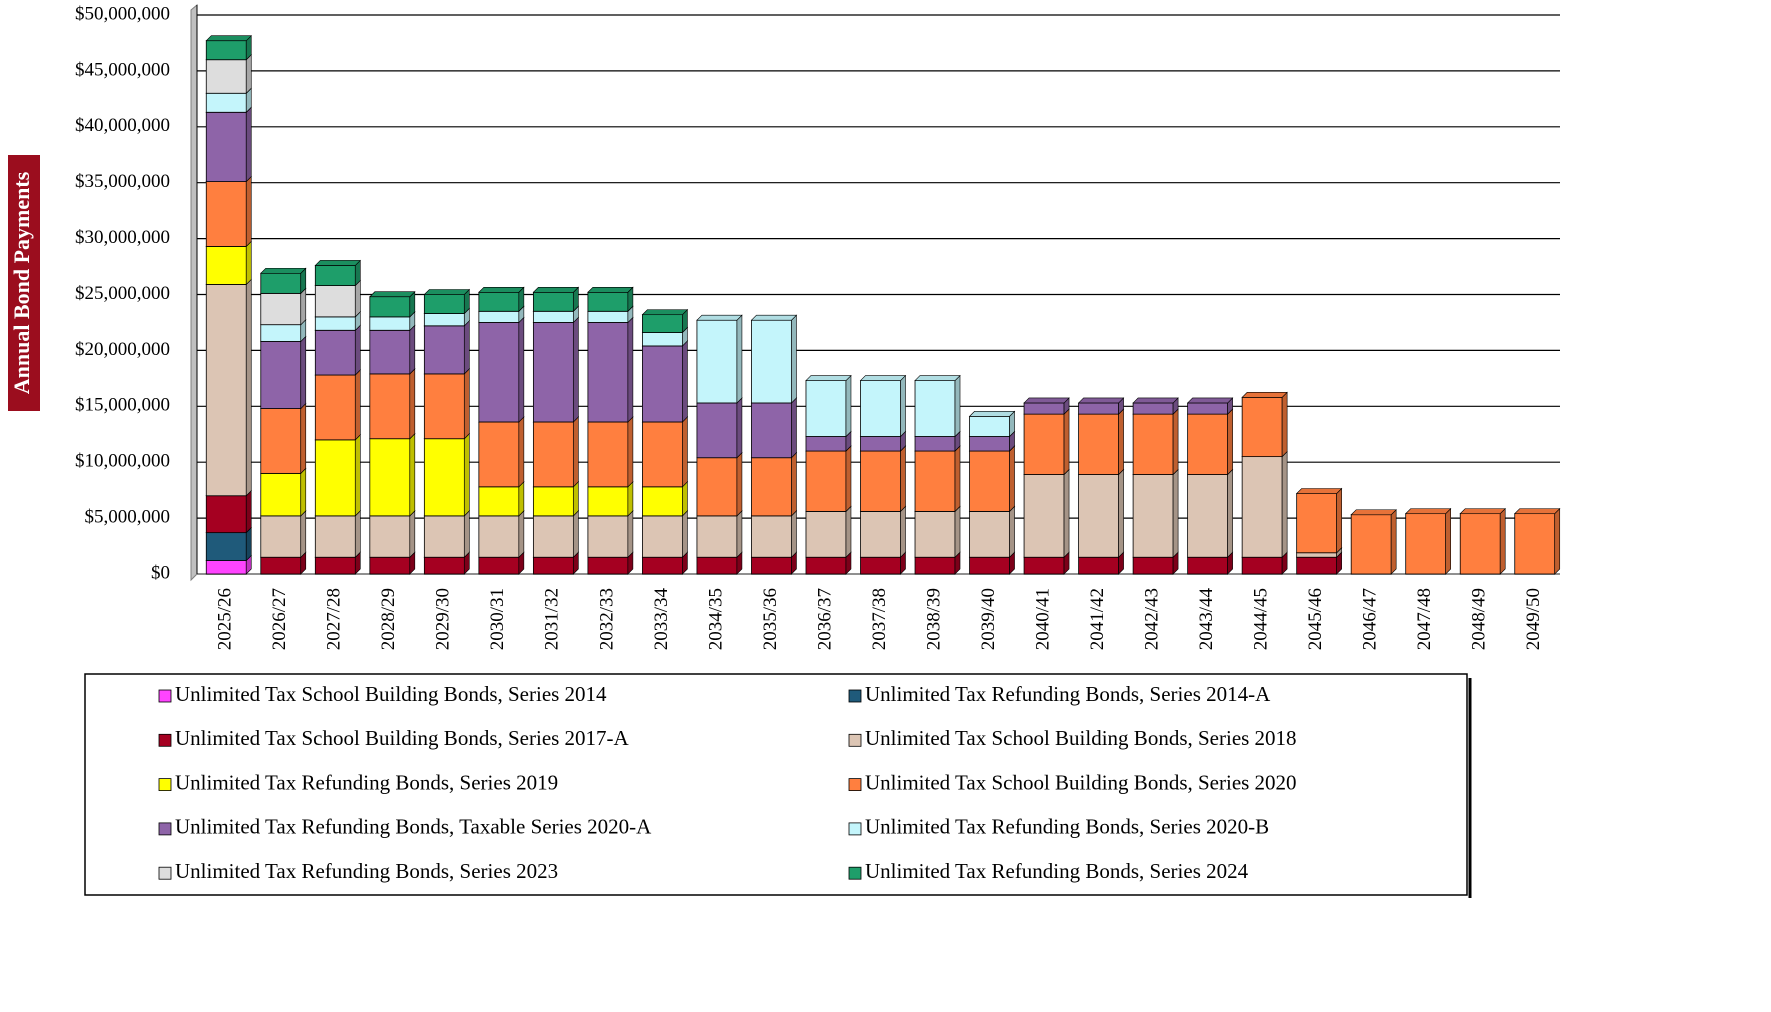 This screenshot has height=1012, width=1771. What do you see at coordinates (122, 349) in the screenshot?
I see `y-tick-label: $20,000,000` at bounding box center [122, 349].